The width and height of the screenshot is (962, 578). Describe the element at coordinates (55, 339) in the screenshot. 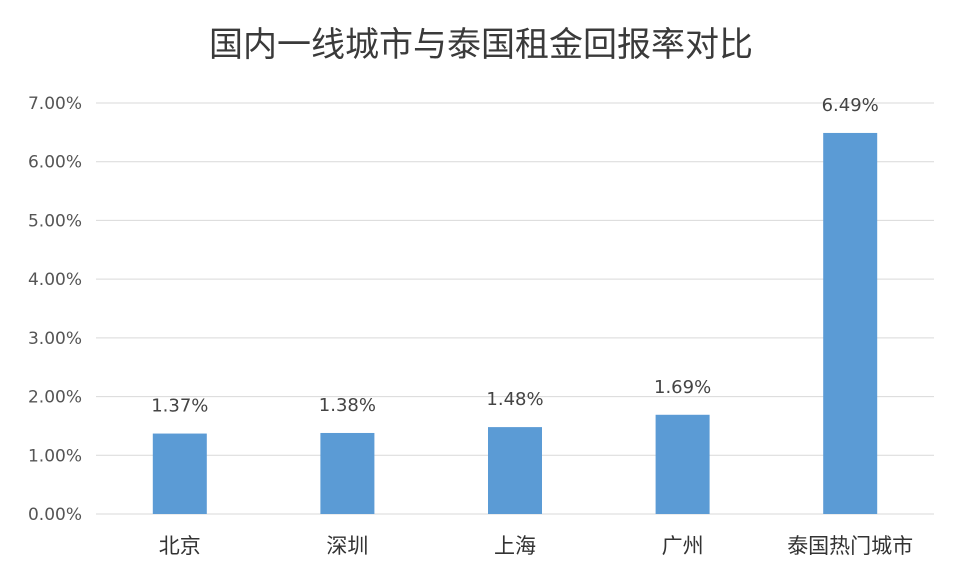

I see `y-tick-label: 3.00%` at that location.